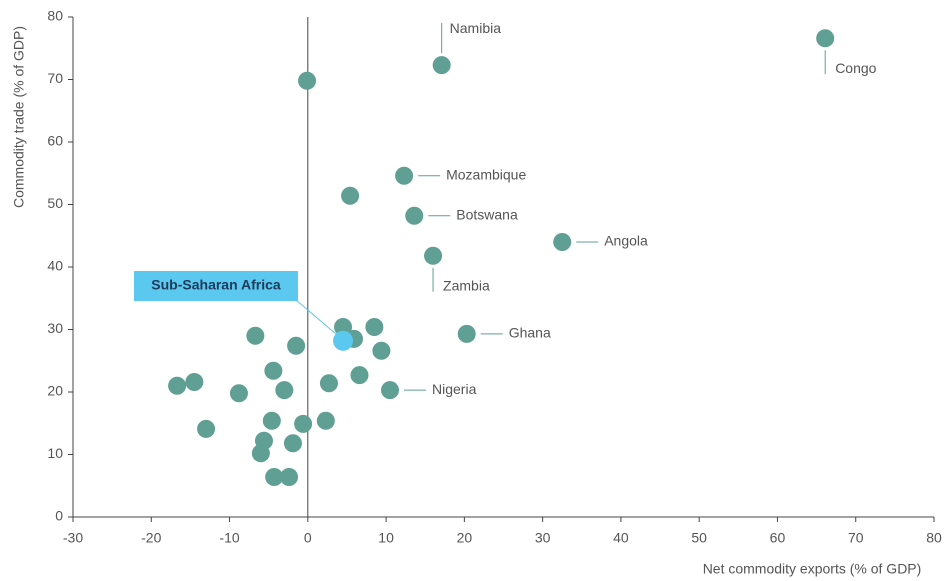 The width and height of the screenshot is (948, 581). I want to click on y-tick-label: 60, so click(55, 141).